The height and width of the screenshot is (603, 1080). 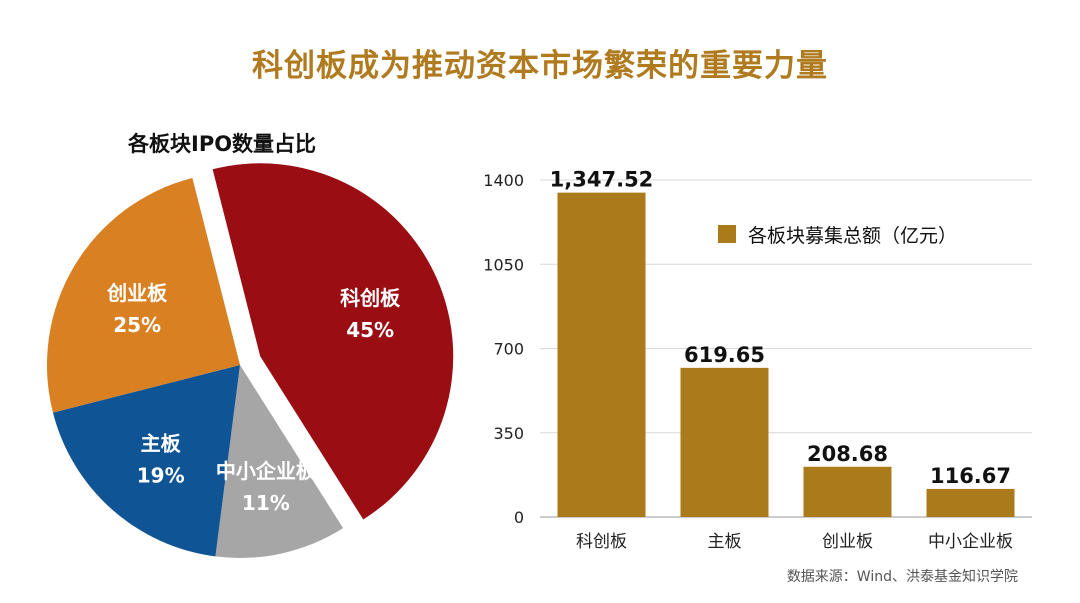 What do you see at coordinates (727, 234) in the screenshot?
I see `legend-swatch` at bounding box center [727, 234].